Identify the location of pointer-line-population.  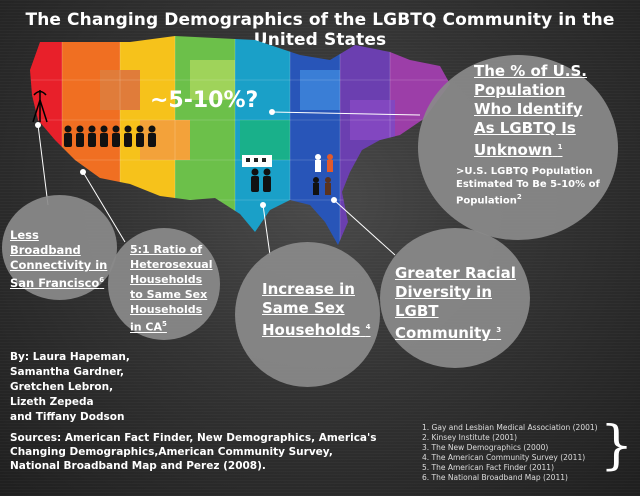
(346, 113).